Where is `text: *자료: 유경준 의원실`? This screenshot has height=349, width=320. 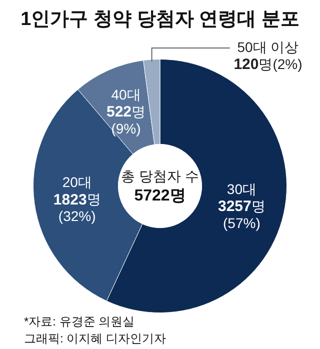
text: *자료: 유경준 의원실 is located at coordinates (79, 321).